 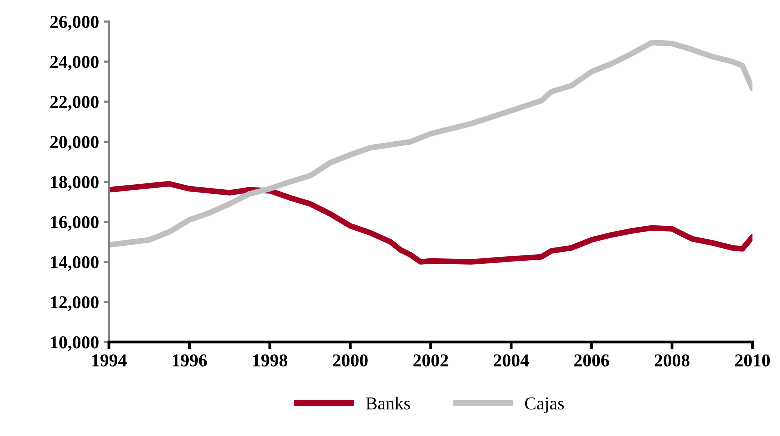 I want to click on x-tick-label: 2000, so click(x=350, y=360).